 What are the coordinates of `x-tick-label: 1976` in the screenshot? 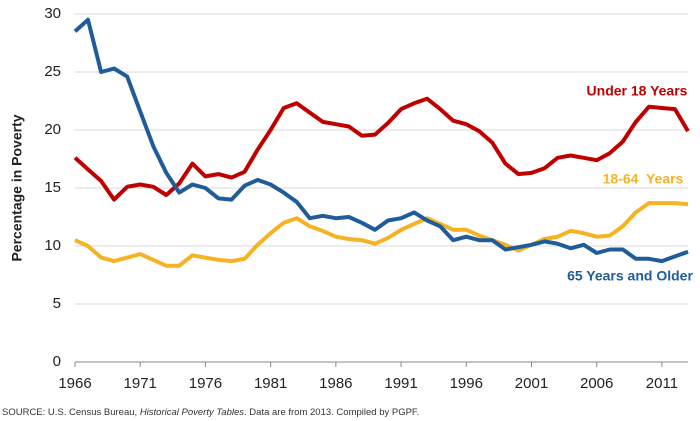 It's located at (205, 383).